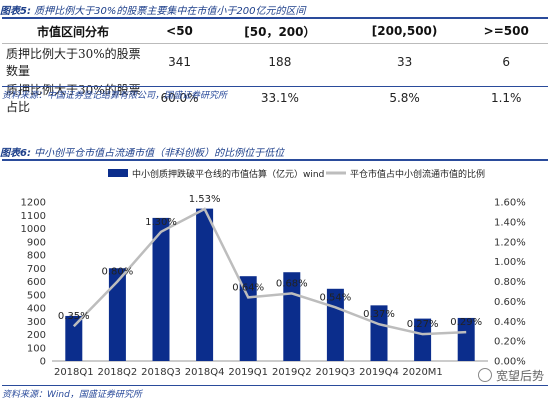 Image resolution: width=550 pixels, height=401 pixels. I want to click on data-label: 1.30%, so click(161, 222).